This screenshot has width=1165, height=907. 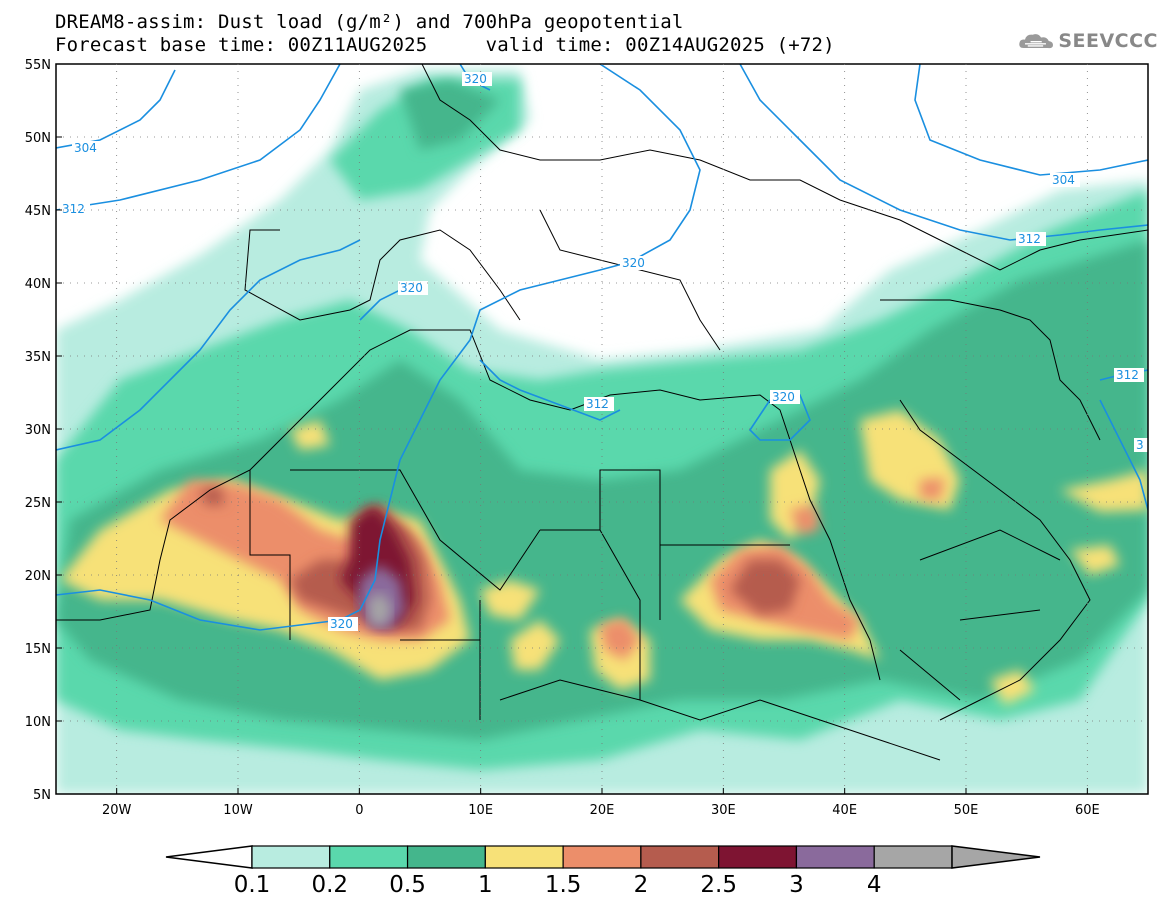 What do you see at coordinates (329, 885) in the screenshot?
I see `colorbar-label: 0.2` at bounding box center [329, 885].